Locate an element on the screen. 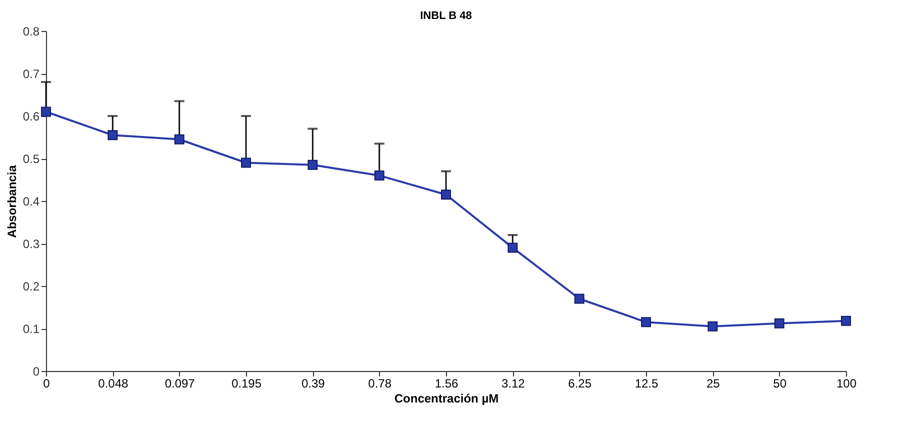 The image size is (899, 435). x-tick-label: 0.78 is located at coordinates (380, 383).